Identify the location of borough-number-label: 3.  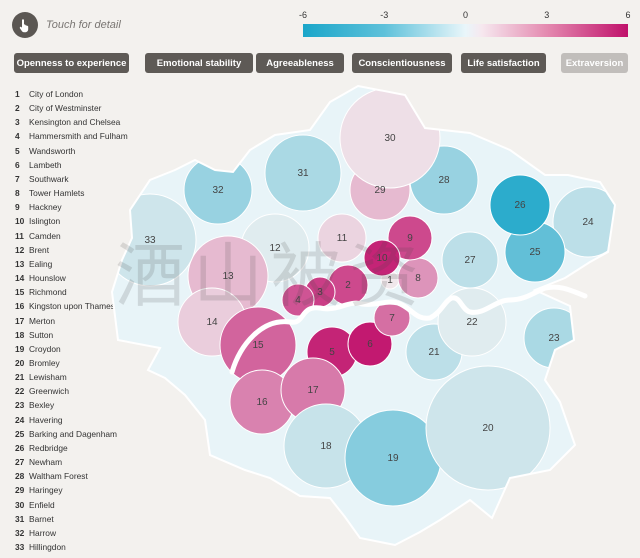
(320, 292).